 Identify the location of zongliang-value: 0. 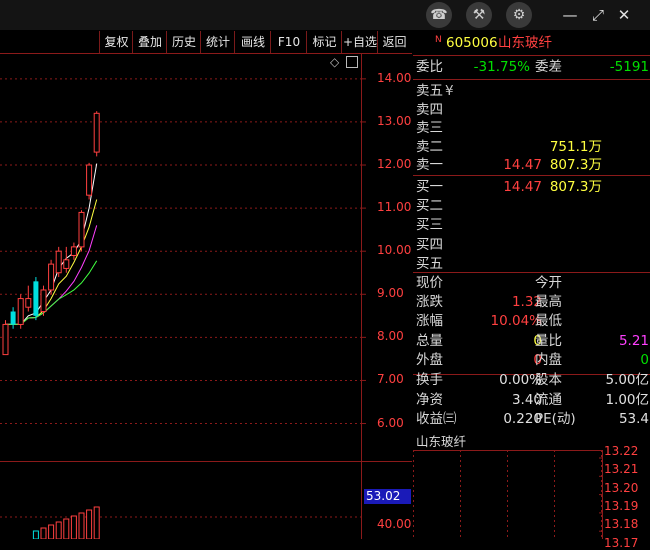
(537, 340).